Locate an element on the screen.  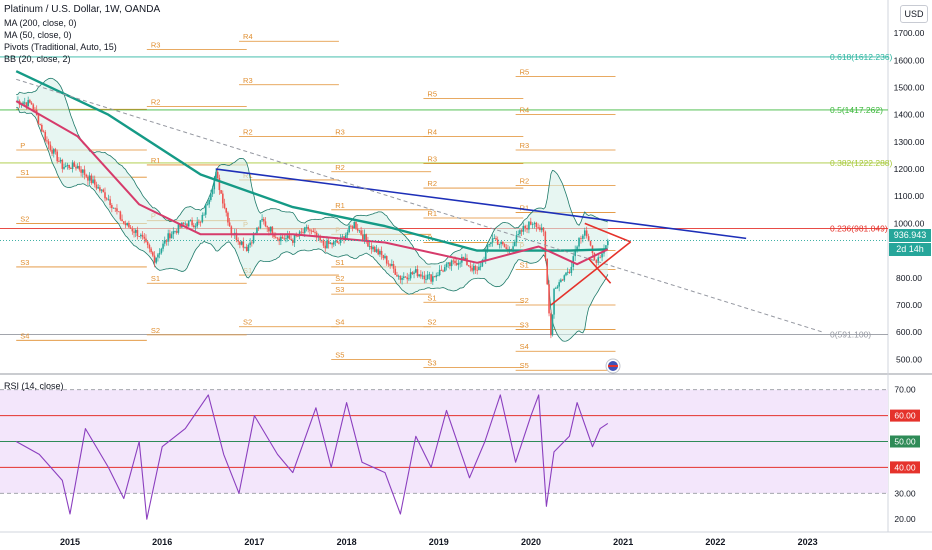
legend-bb: BB (20, close, 2) is located at coordinates (37, 59).